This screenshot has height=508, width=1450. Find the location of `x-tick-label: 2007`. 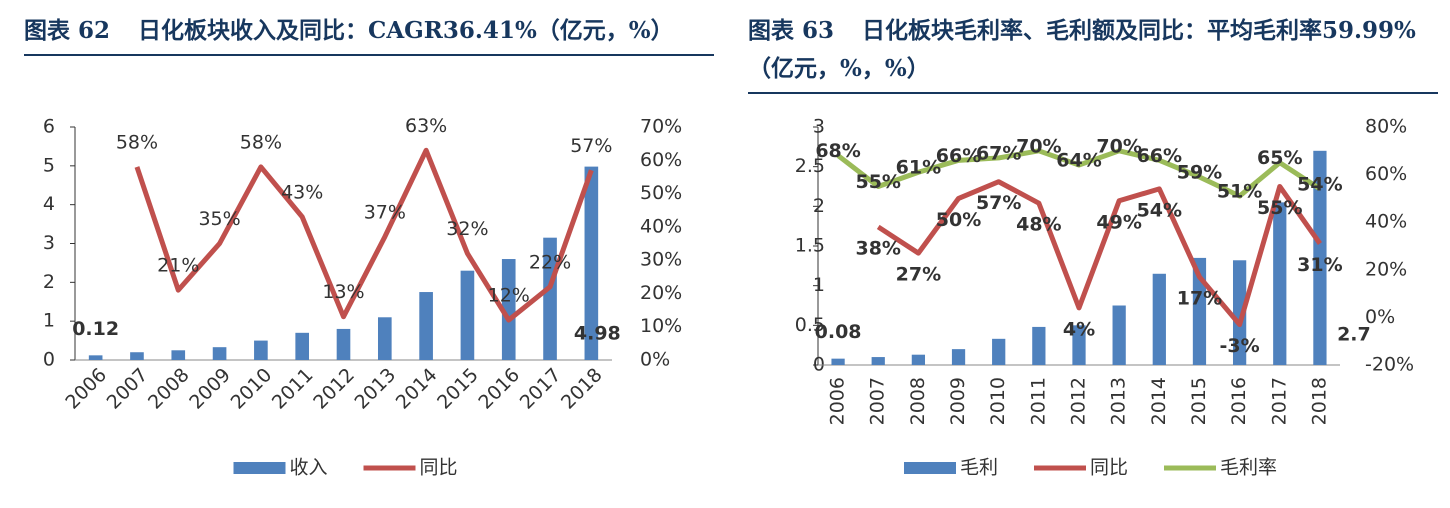

x-tick-label: 2007 is located at coordinates (128, 389).